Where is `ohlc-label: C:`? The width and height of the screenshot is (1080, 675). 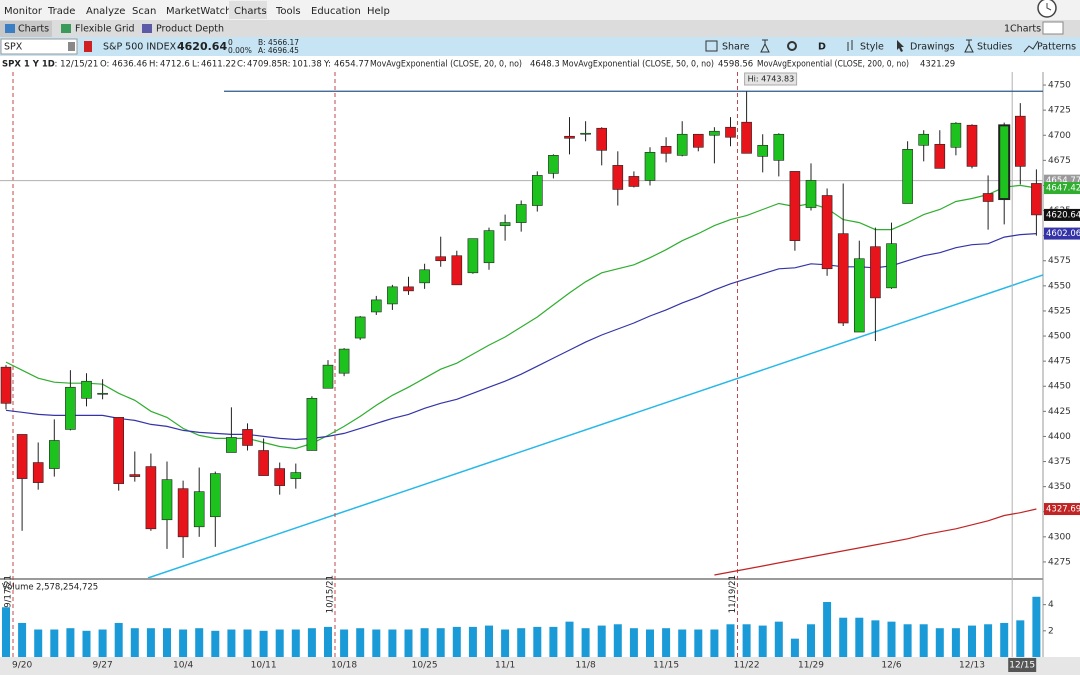
ohlc-label: C: is located at coordinates (241, 65).